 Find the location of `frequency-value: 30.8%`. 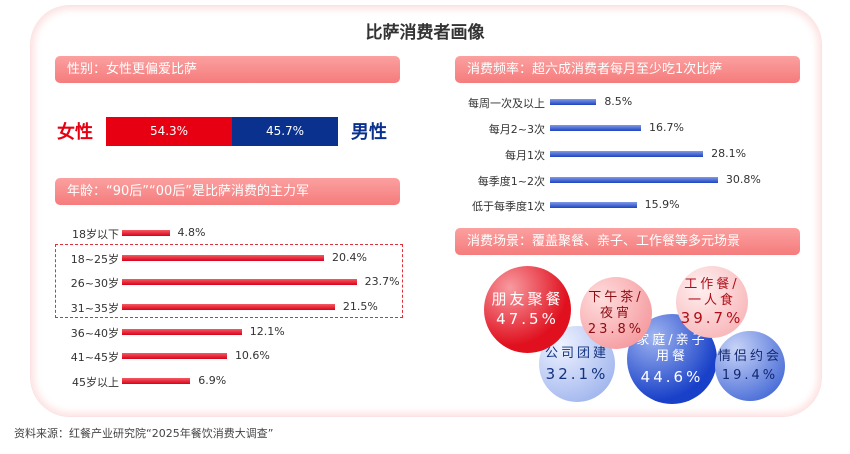

frequency-value: 30.8% is located at coordinates (743, 179).